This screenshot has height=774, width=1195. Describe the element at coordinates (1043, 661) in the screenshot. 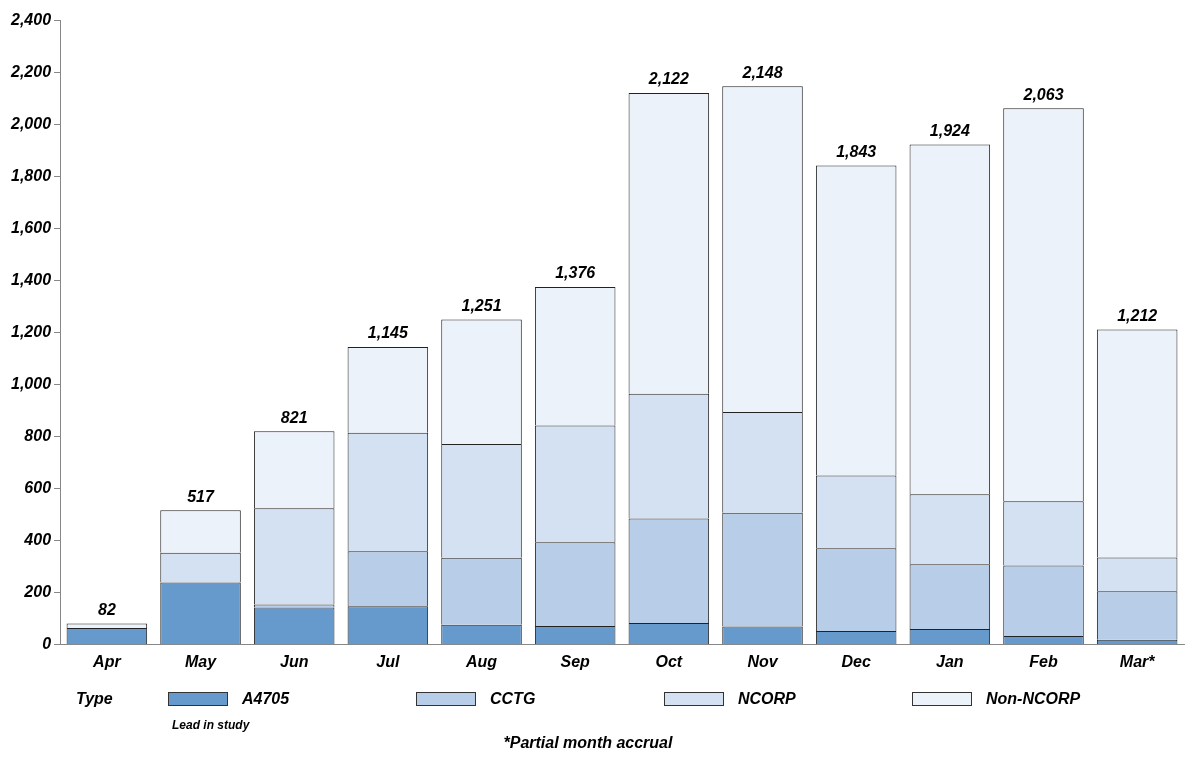

I see `x-tick-label: Feb` at that location.